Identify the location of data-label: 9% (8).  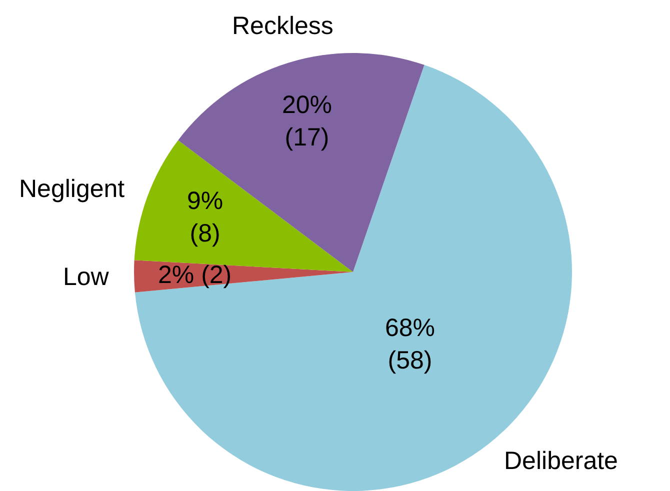
(205, 217).